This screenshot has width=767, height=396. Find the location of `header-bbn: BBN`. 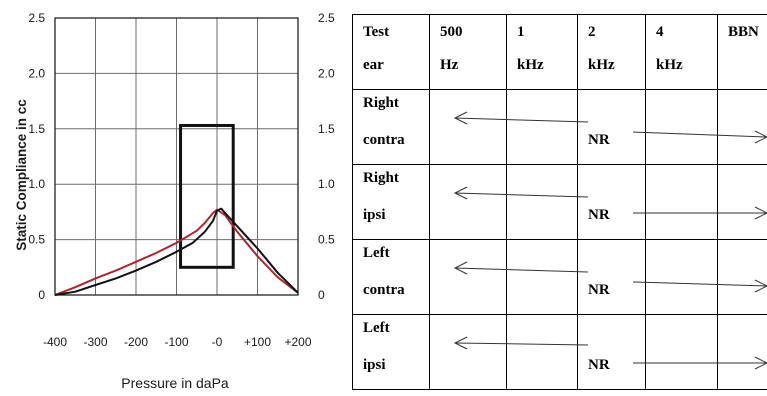

header-bbn: BBN is located at coordinates (742, 52).